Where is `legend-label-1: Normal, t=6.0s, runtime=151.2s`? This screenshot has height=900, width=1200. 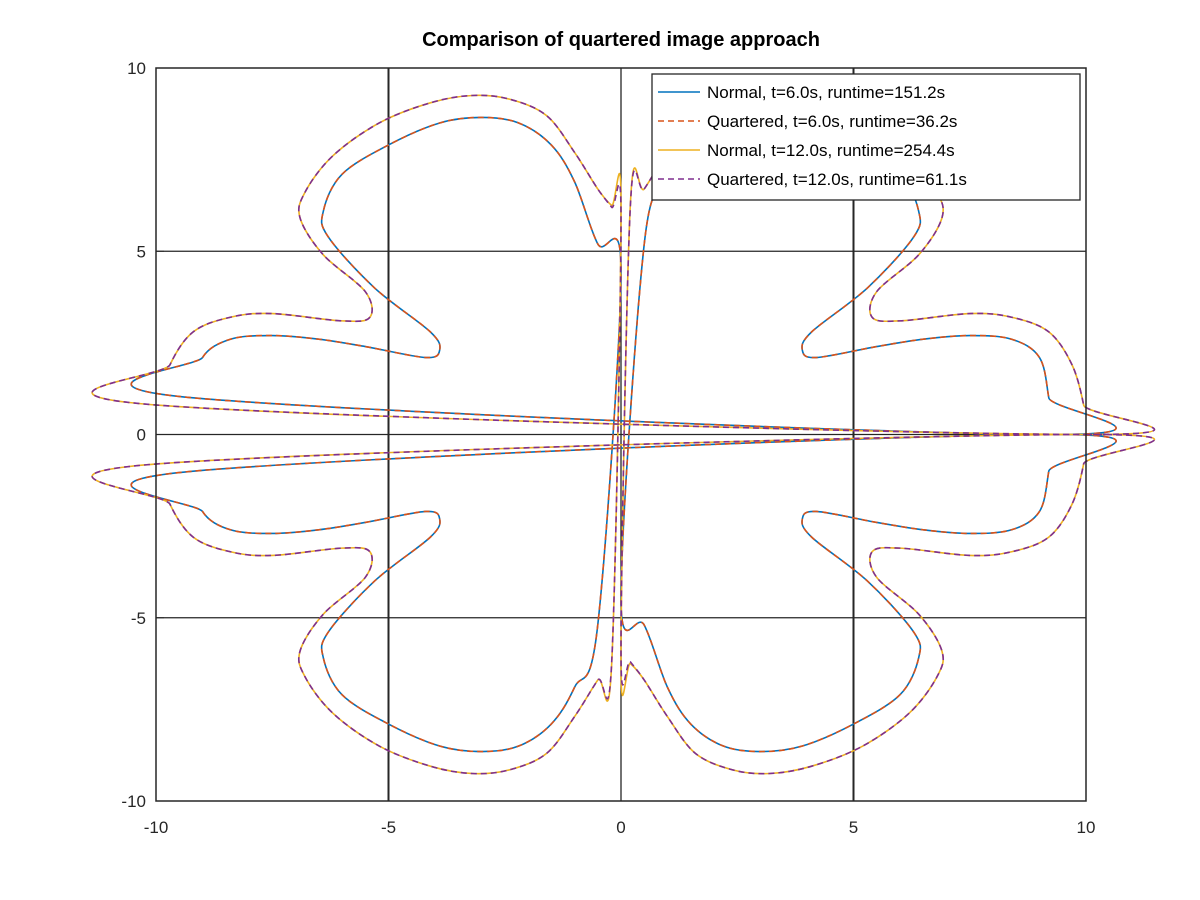 legend-label-1: Normal, t=6.0s, runtime=151.2s is located at coordinates (826, 92).